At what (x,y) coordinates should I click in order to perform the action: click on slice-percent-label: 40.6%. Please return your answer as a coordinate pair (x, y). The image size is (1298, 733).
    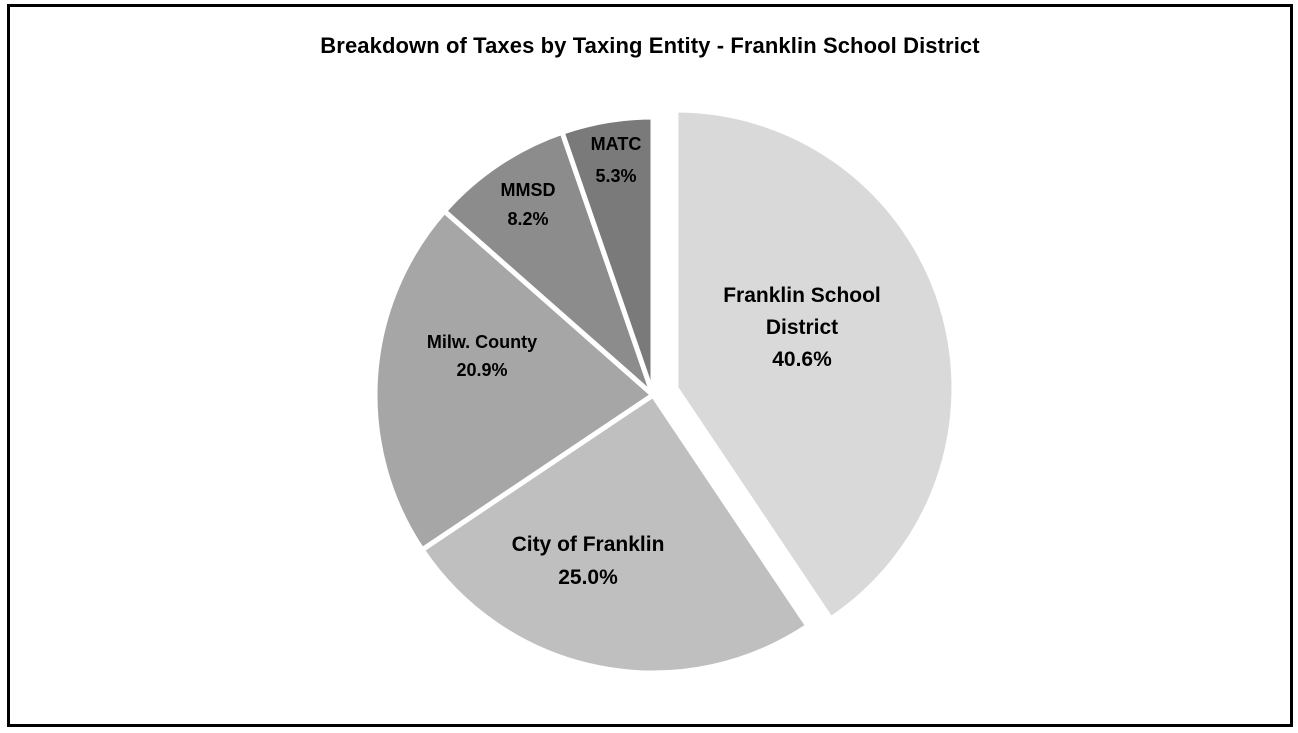
    Looking at the image, I should click on (802, 359).